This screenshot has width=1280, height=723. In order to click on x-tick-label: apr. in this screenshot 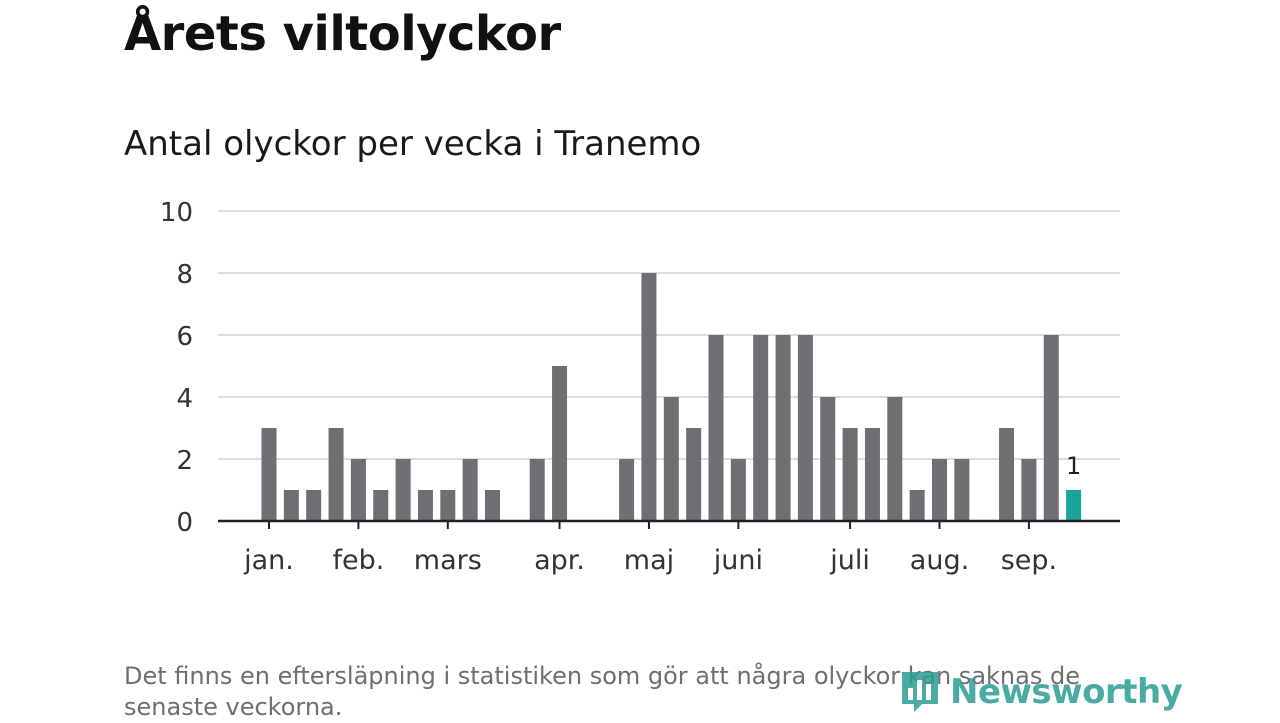, I will do `click(559, 560)`.